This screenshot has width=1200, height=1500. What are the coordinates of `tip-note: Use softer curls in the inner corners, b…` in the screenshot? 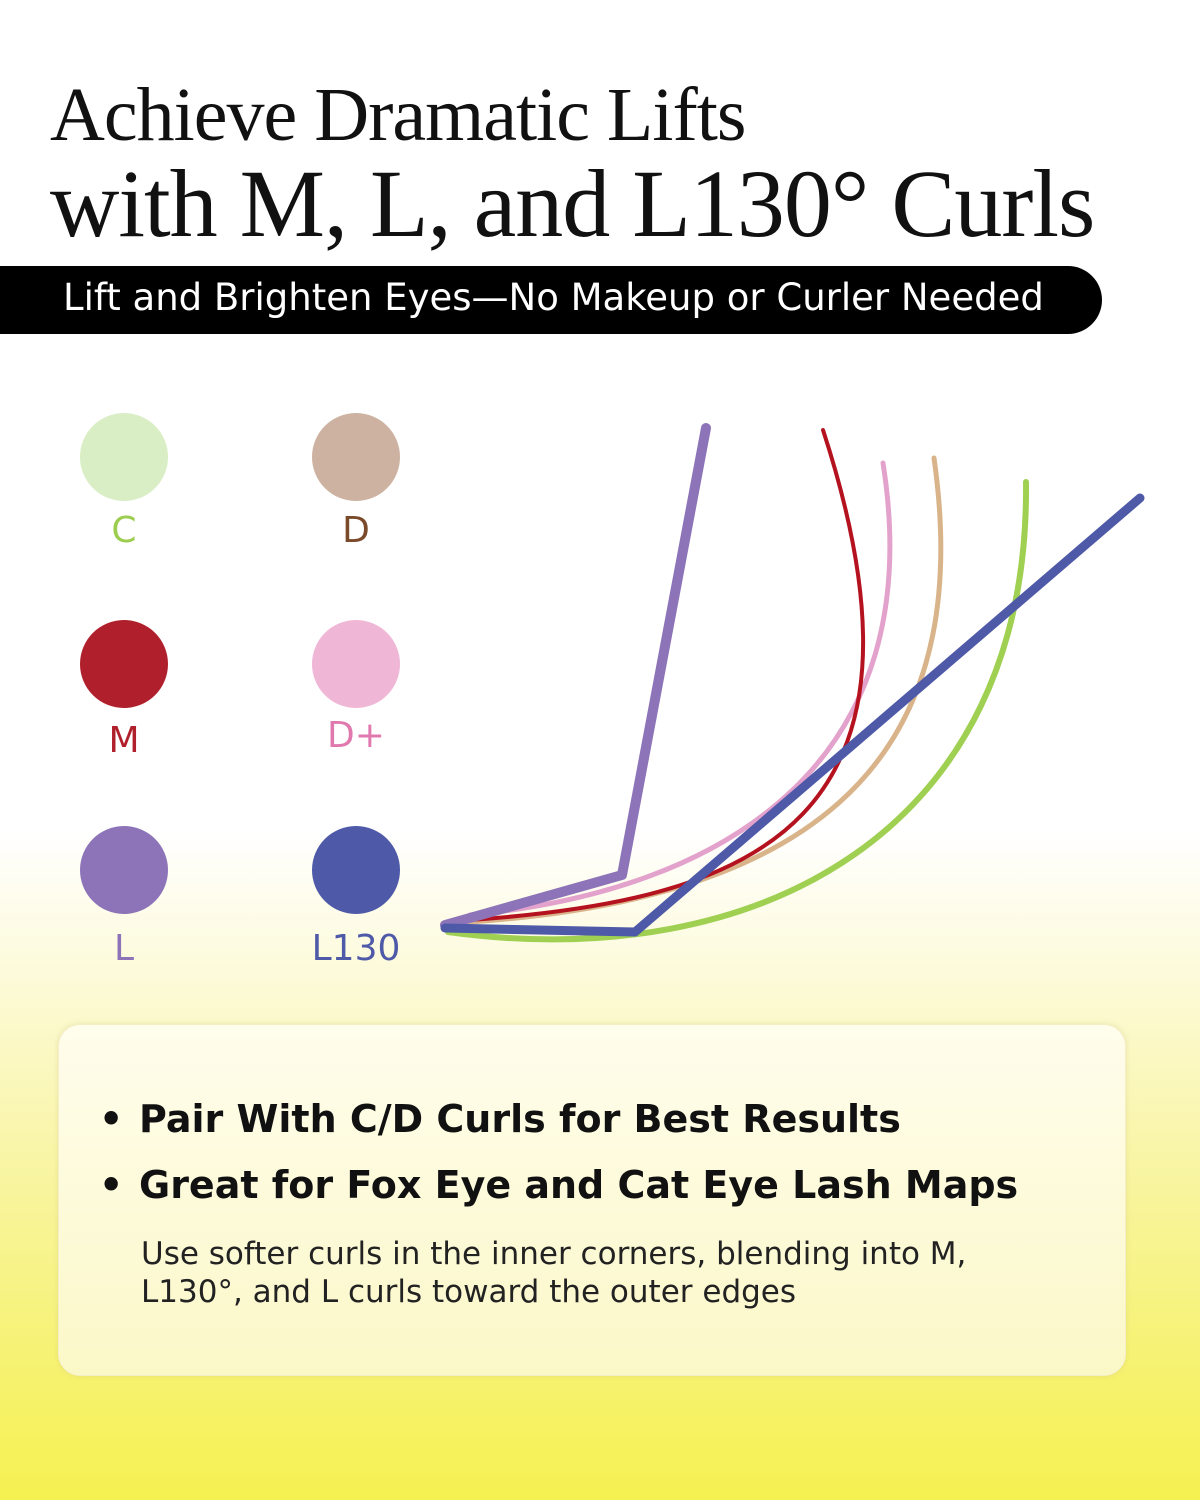 It's located at (554, 1273).